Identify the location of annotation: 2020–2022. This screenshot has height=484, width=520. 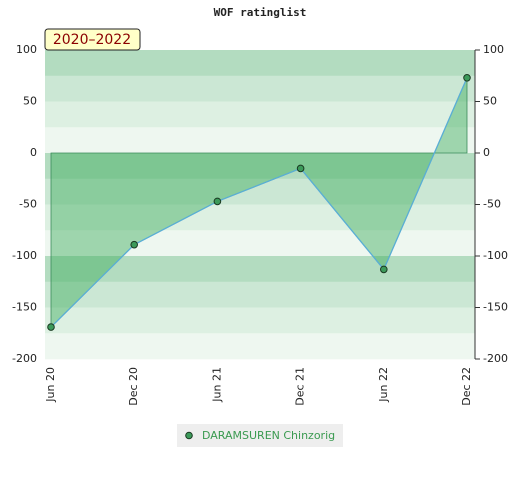
(92, 40).